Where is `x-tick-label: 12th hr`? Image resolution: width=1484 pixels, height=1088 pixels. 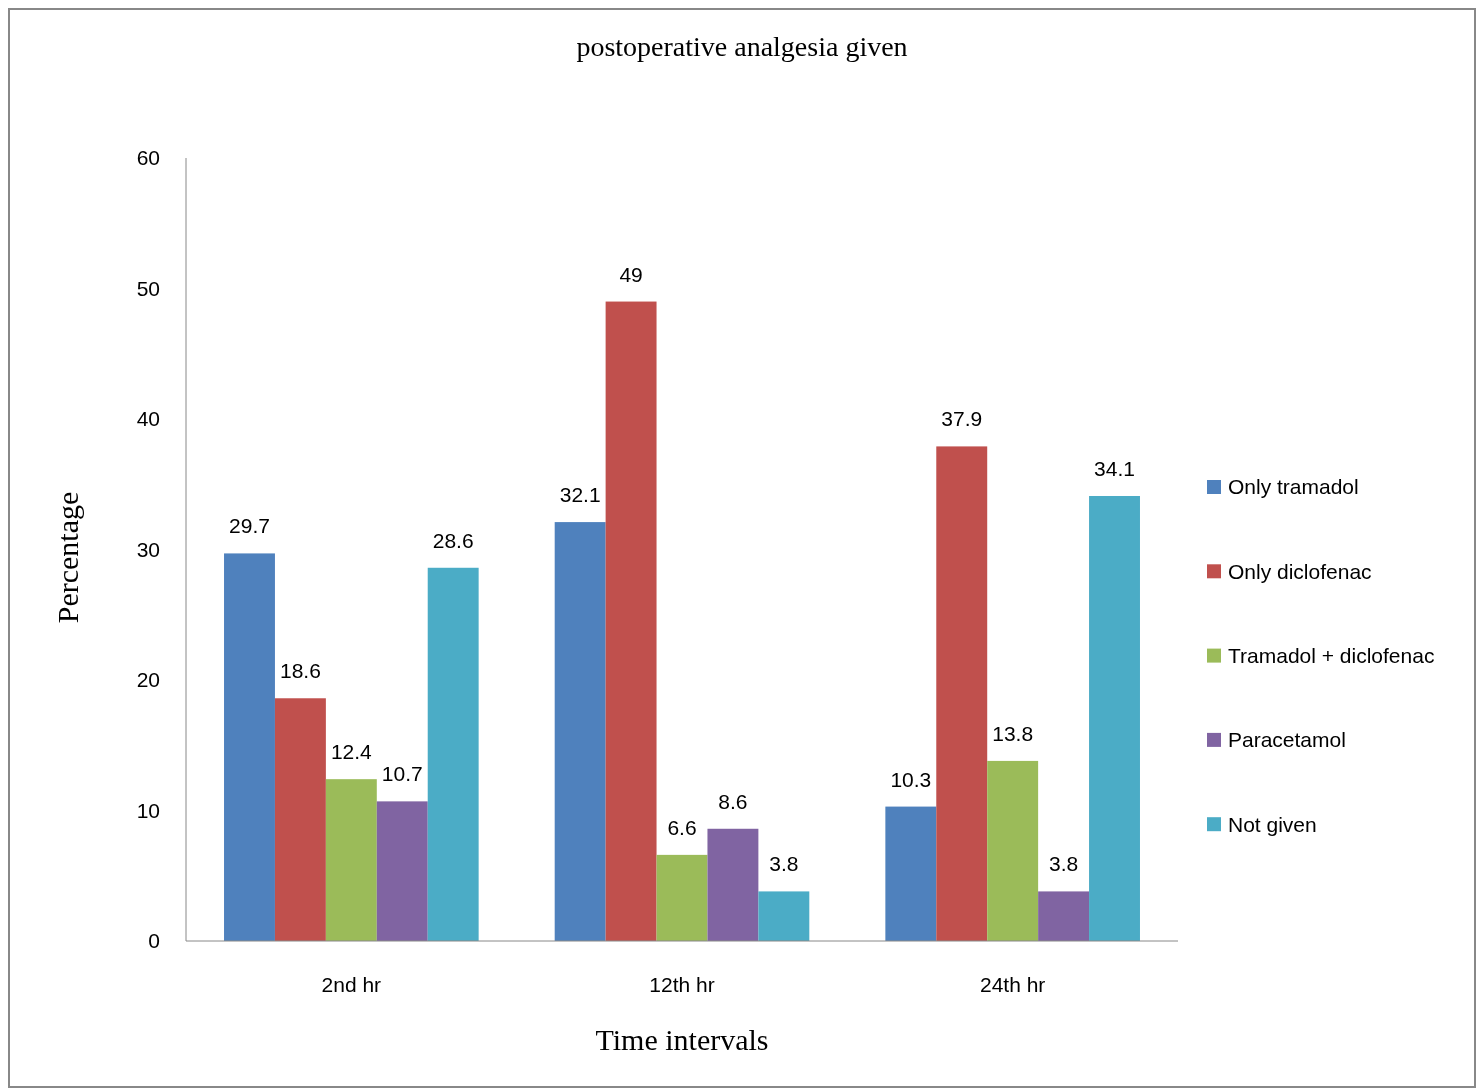 x-tick-label: 12th hr is located at coordinates (682, 984).